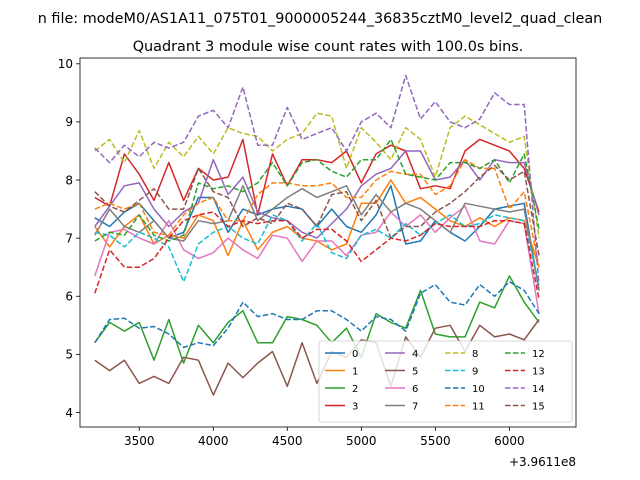  Describe the element at coordinates (69, 297) in the screenshot. I see `y-tick-label: 6` at that location.